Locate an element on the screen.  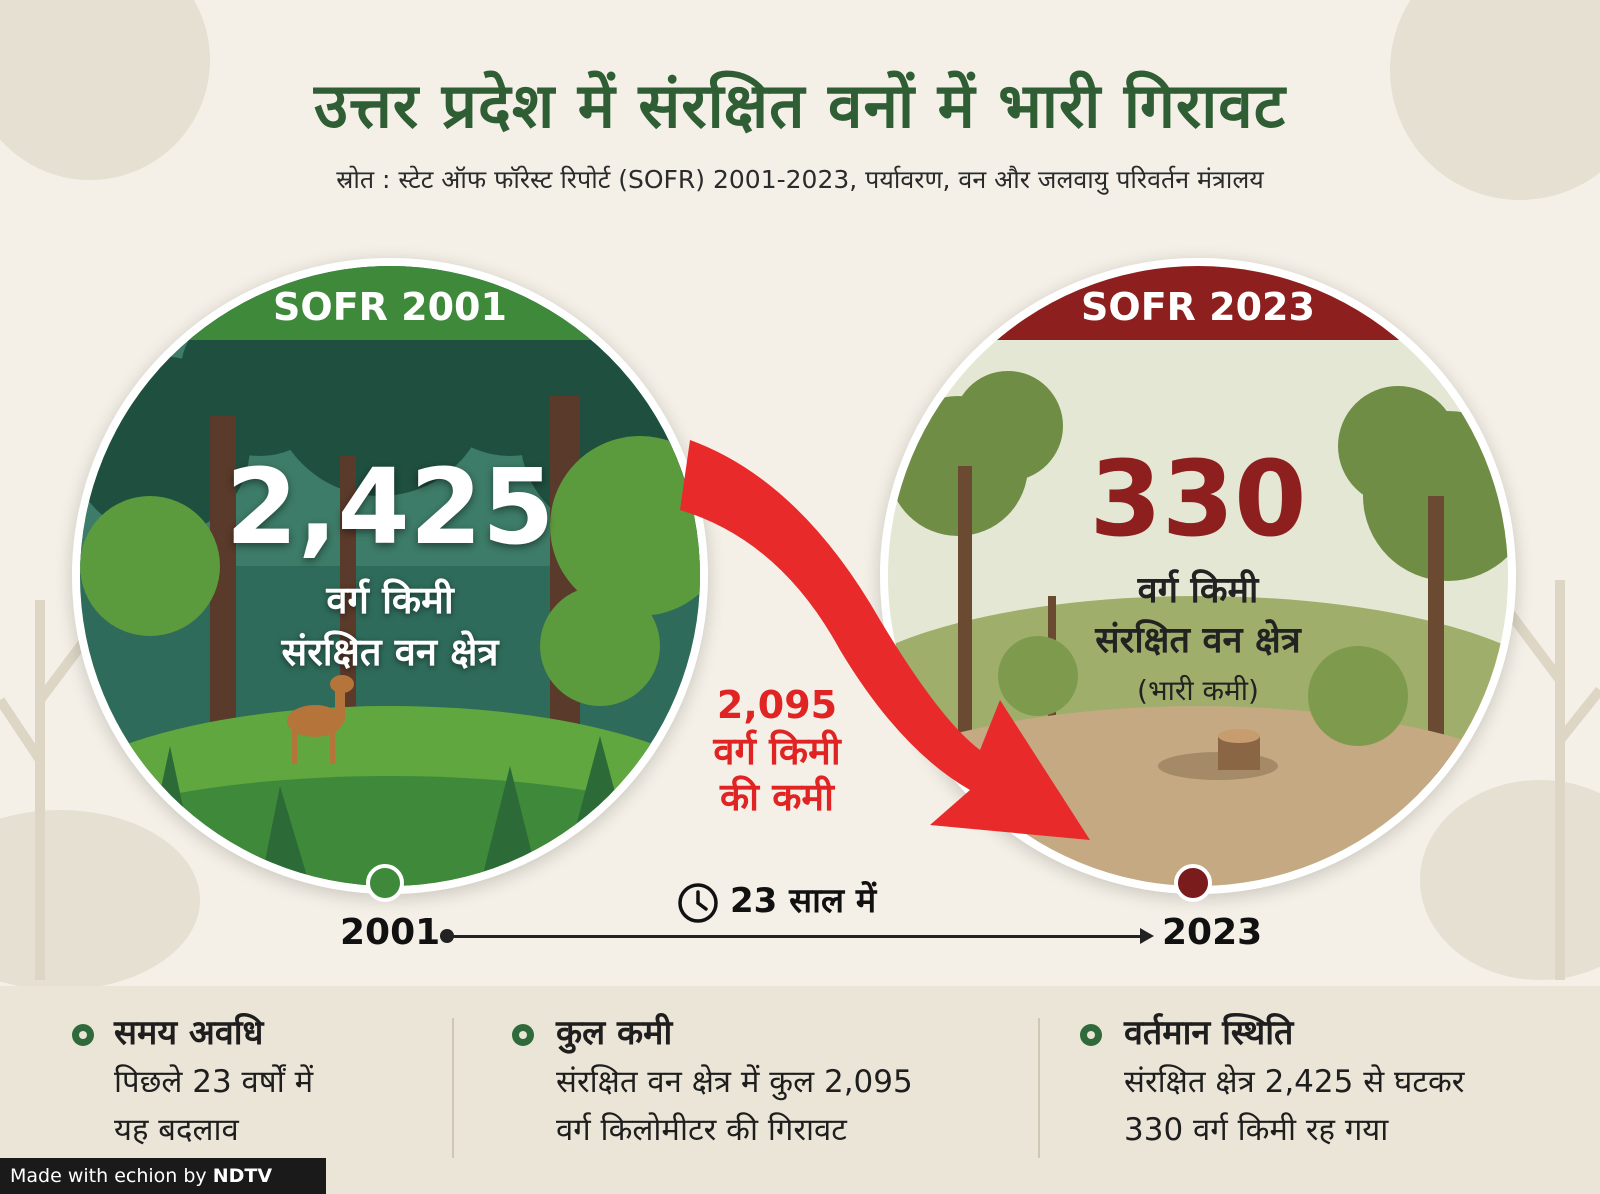
info-card-duration: समय अवधि पिछले 23 वर्षों में यह बदलाव is located at coordinates (213, 1081).